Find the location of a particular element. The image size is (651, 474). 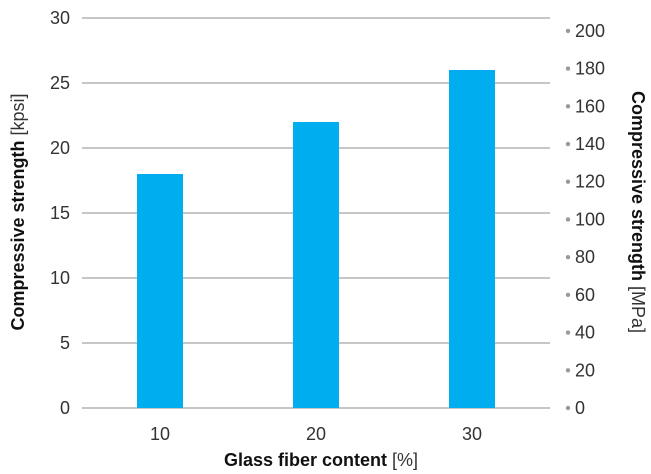

y-axis-right-title-main: Compressive strength is located at coordinates (638, 186).